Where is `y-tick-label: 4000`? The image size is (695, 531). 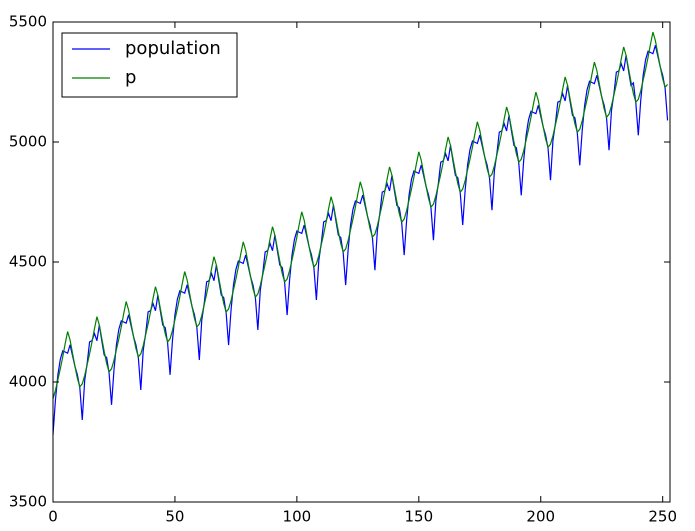
y-tick-label: 4000 is located at coordinates (28, 382).